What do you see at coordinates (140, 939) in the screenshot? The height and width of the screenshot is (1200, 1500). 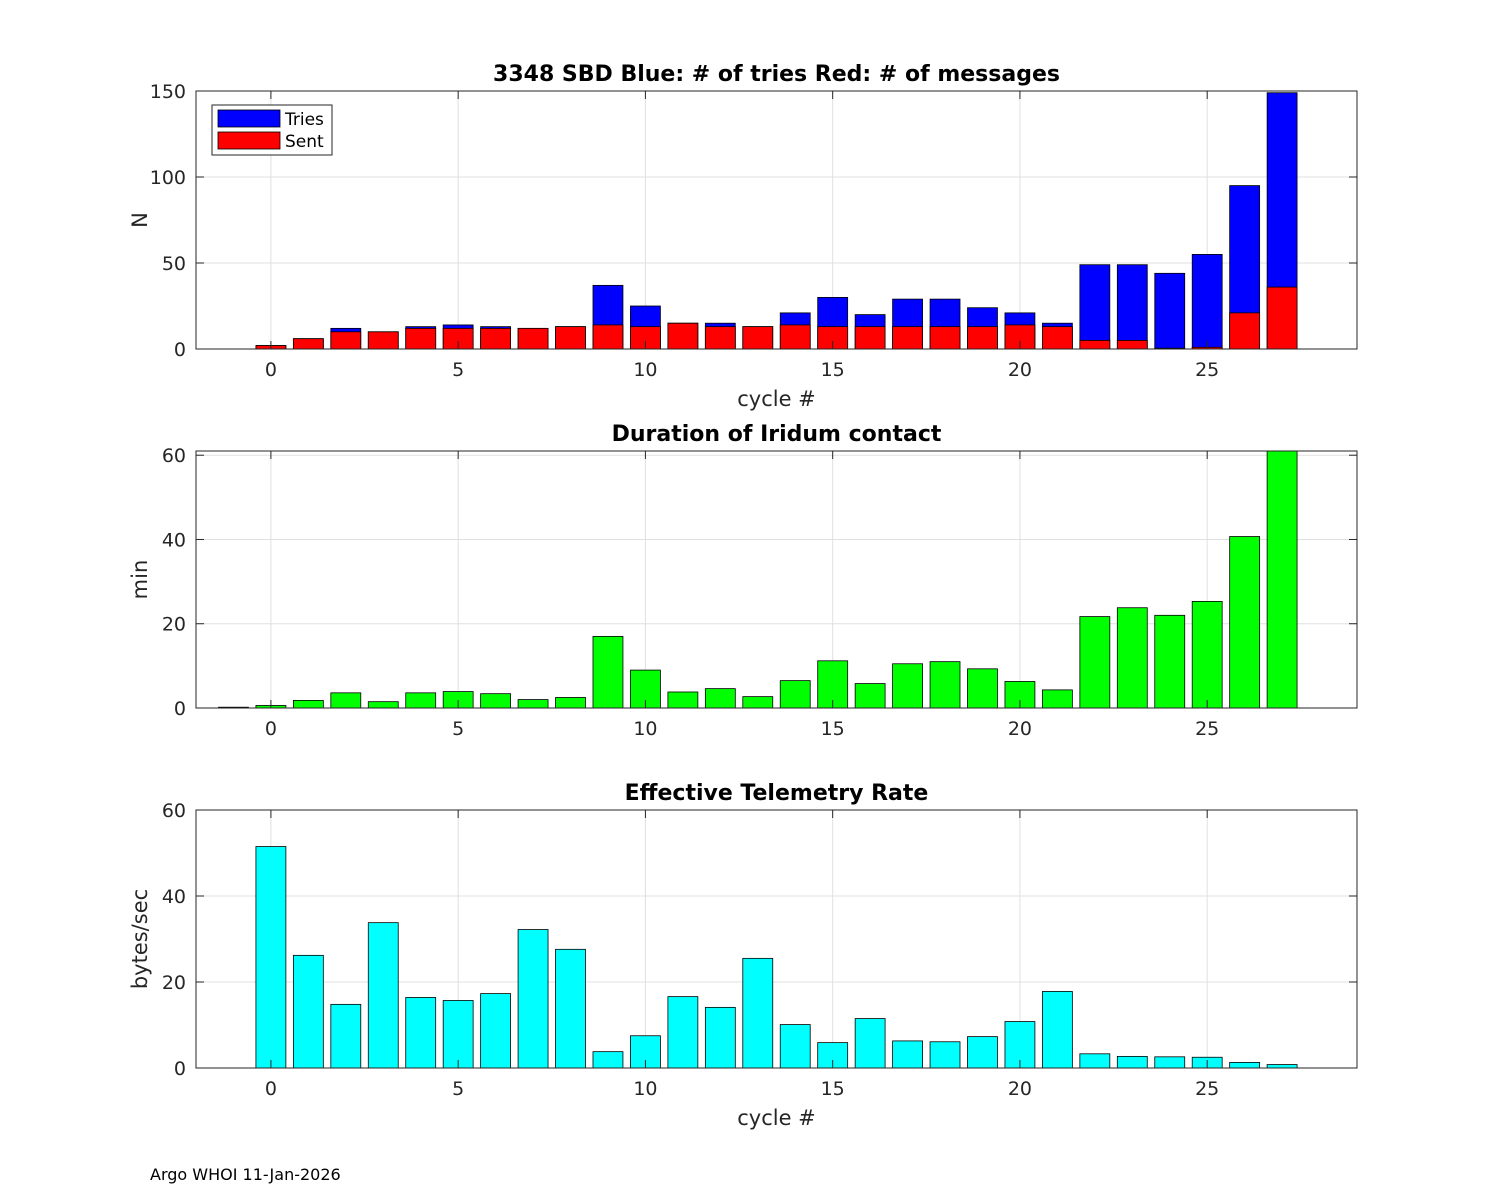 I see `y-axis-label: bytes/sec` at bounding box center [140, 939].